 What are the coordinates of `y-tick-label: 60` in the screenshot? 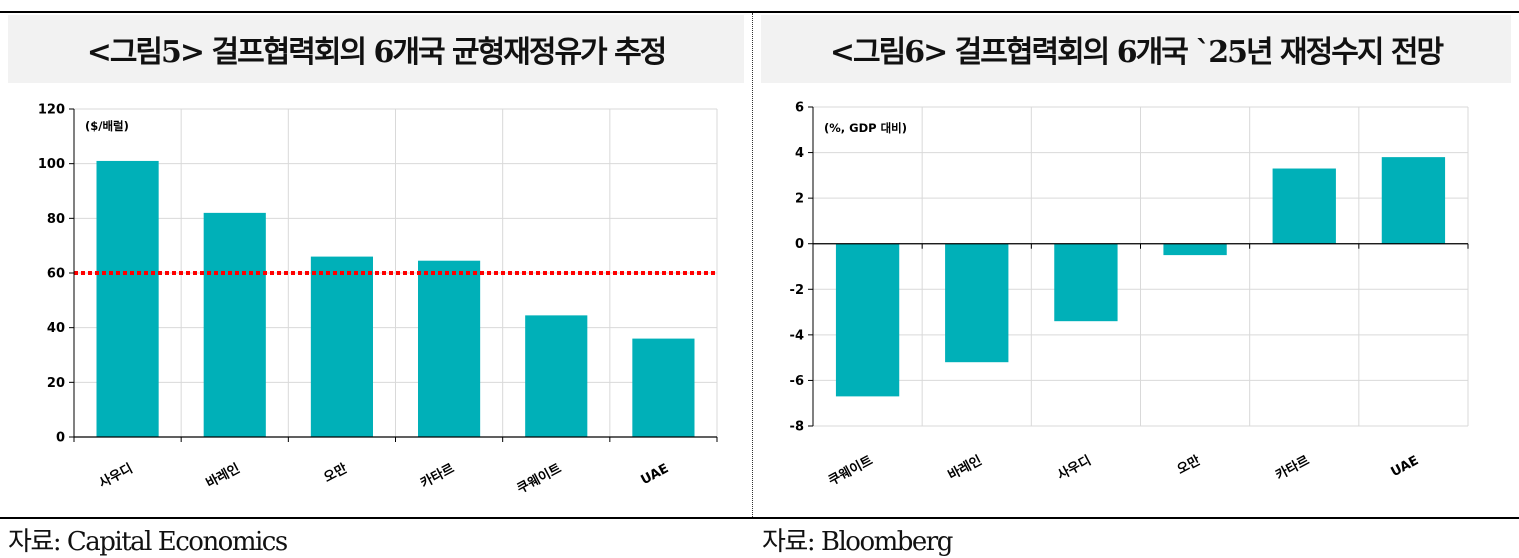 It's located at (56, 274).